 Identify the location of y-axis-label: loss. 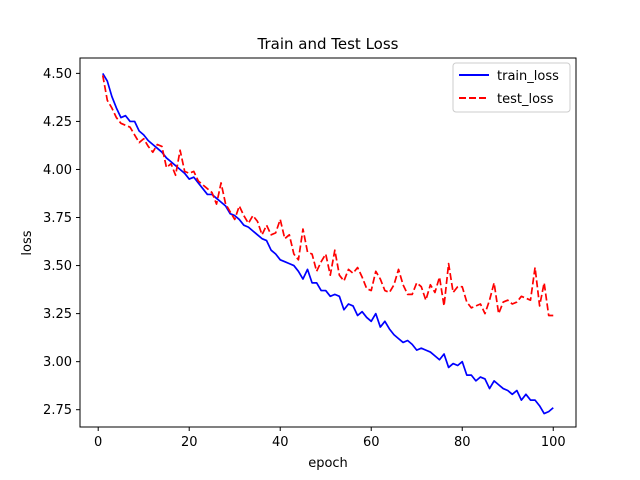
(27, 242).